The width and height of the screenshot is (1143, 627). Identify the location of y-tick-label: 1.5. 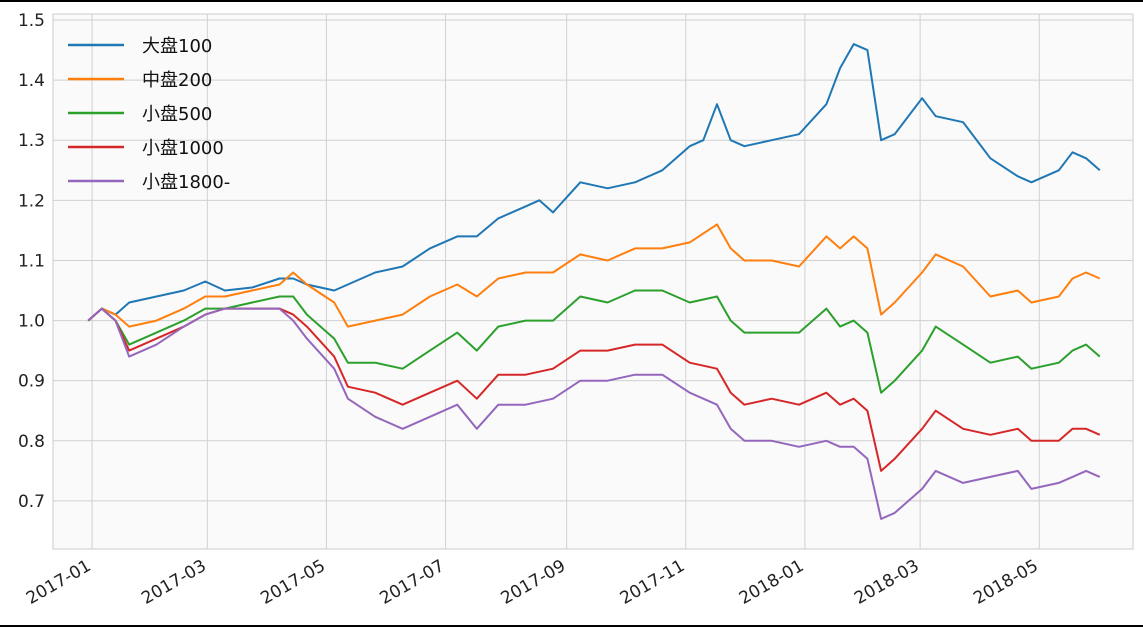
(31, 21).